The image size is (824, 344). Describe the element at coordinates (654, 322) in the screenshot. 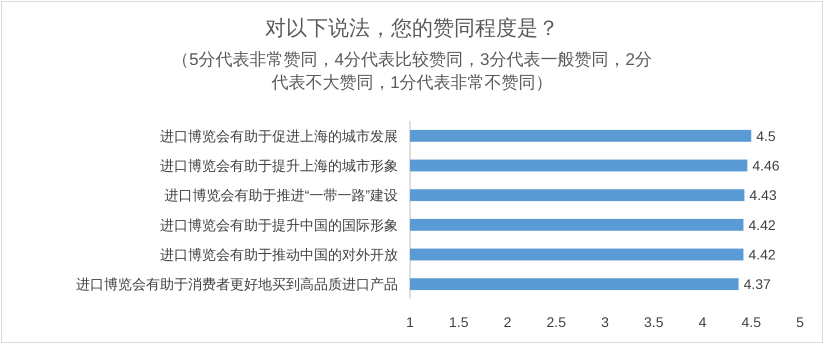

I see `x-tick-label: 3.5` at that location.